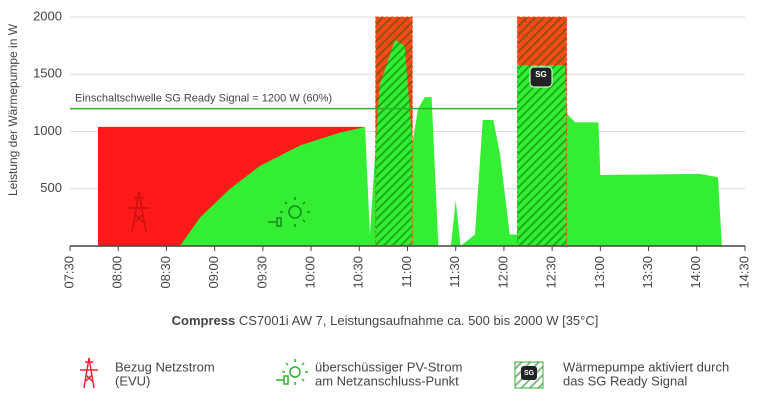 The height and width of the screenshot is (405, 770). I want to click on y-tick-label: 500, so click(51, 187).